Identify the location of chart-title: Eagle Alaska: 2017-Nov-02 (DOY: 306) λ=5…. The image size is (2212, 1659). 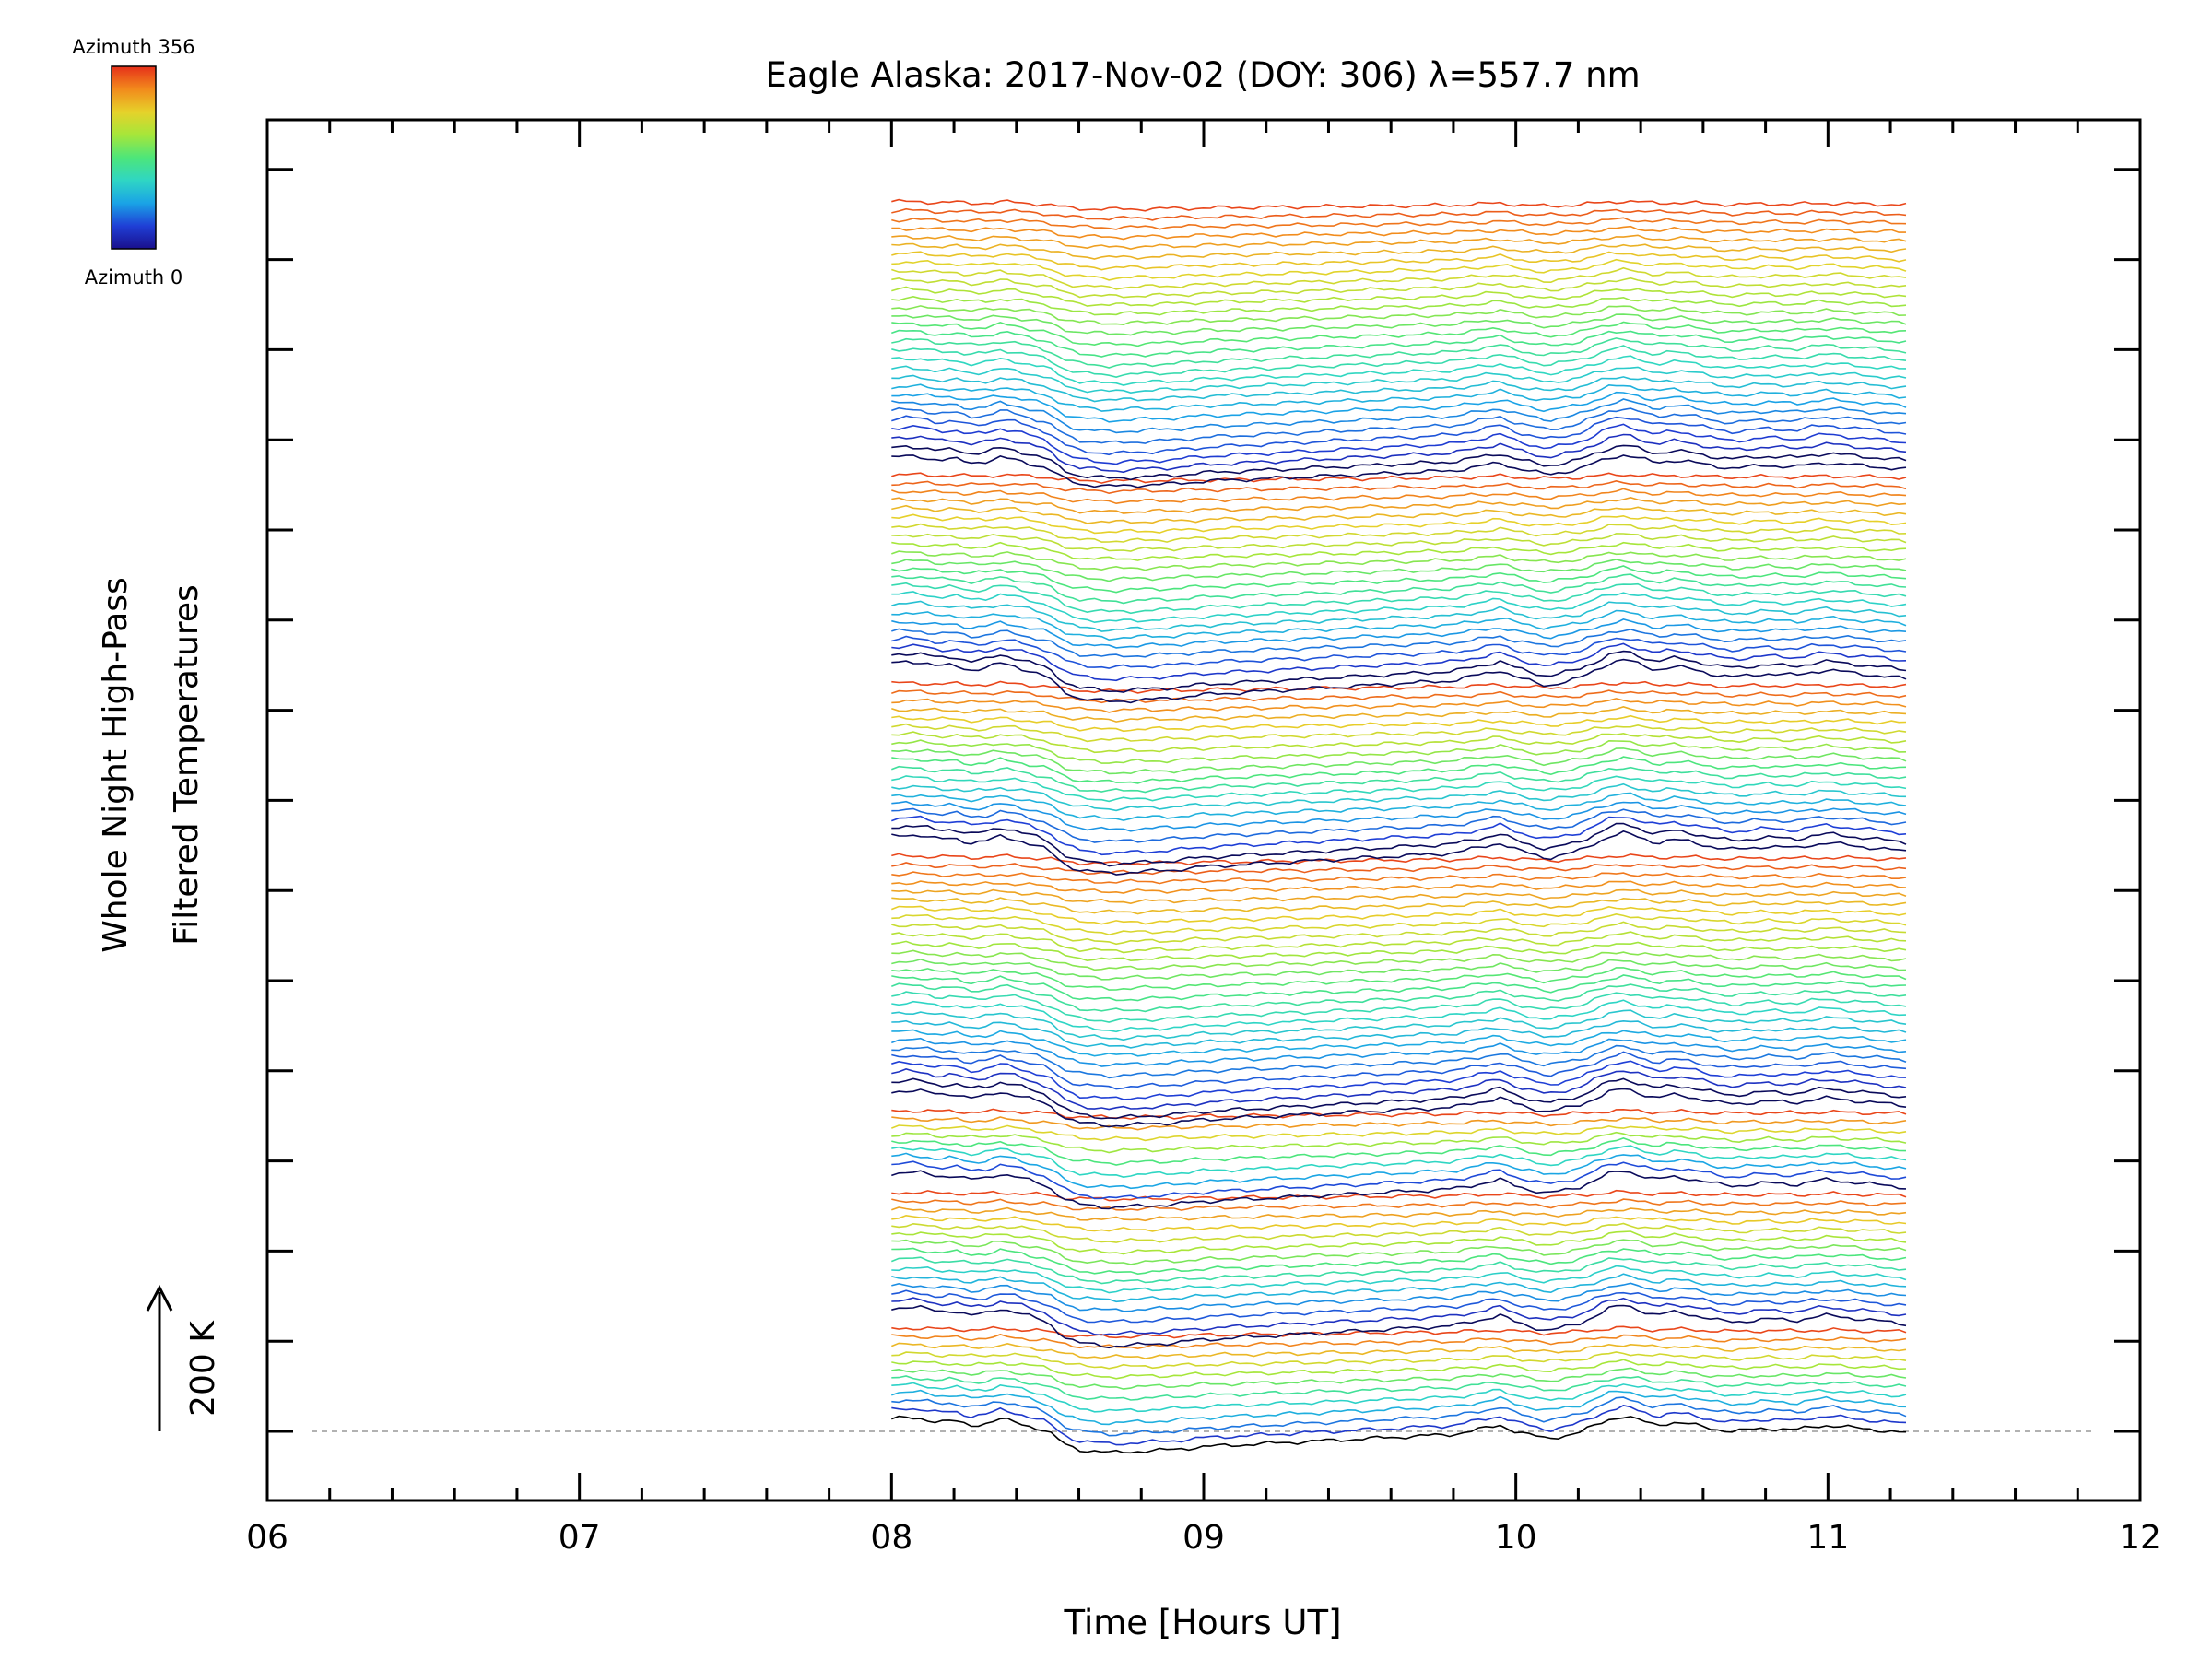
(1202, 75).